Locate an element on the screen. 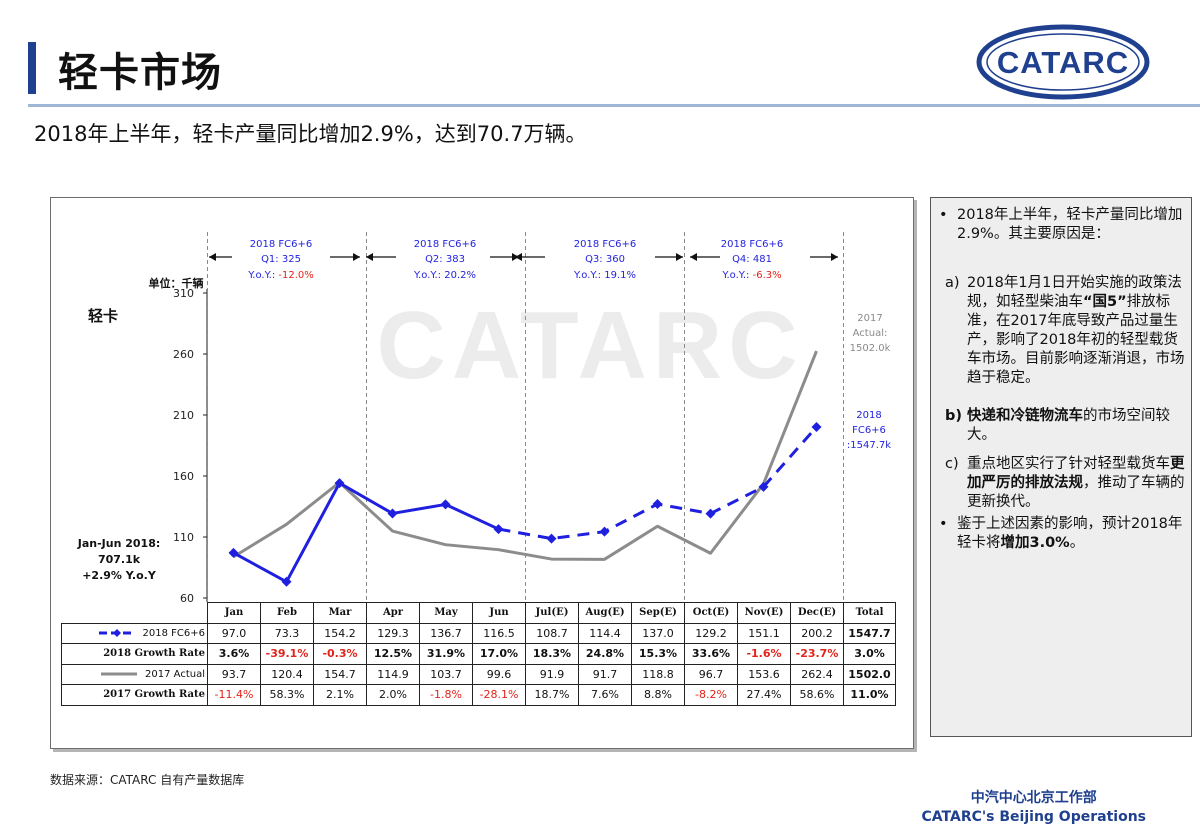  note-a-prefix: a) is located at coordinates (952, 283).